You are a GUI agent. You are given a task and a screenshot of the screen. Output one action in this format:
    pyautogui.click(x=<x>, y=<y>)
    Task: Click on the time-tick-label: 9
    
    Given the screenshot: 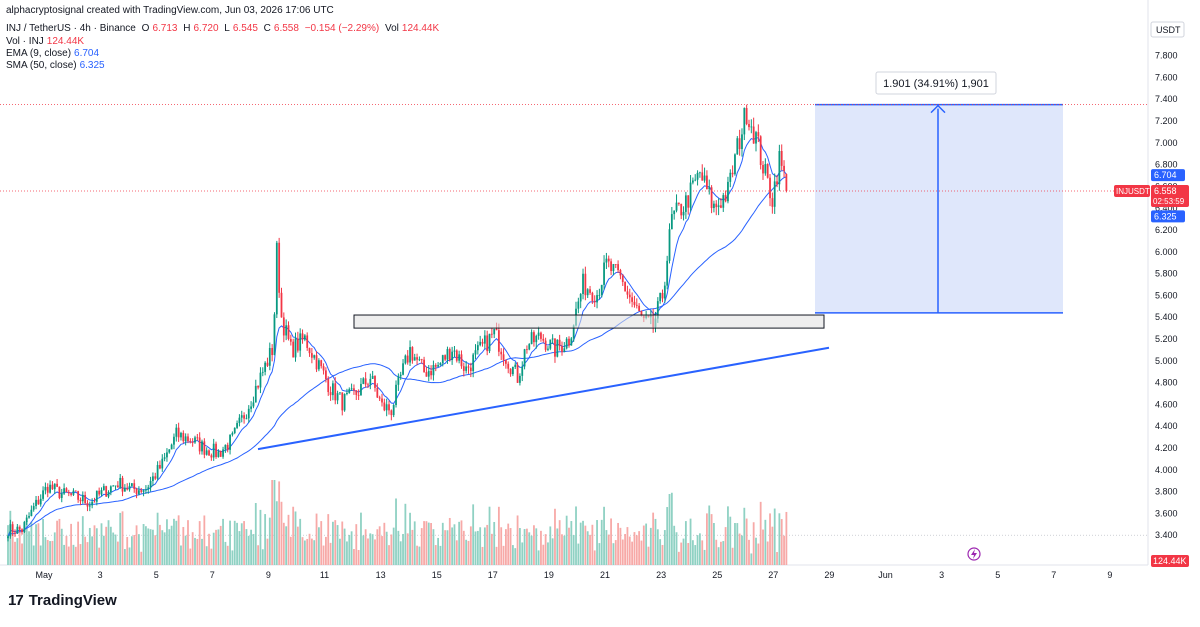 What is the action you would take?
    pyautogui.click(x=1109, y=575)
    